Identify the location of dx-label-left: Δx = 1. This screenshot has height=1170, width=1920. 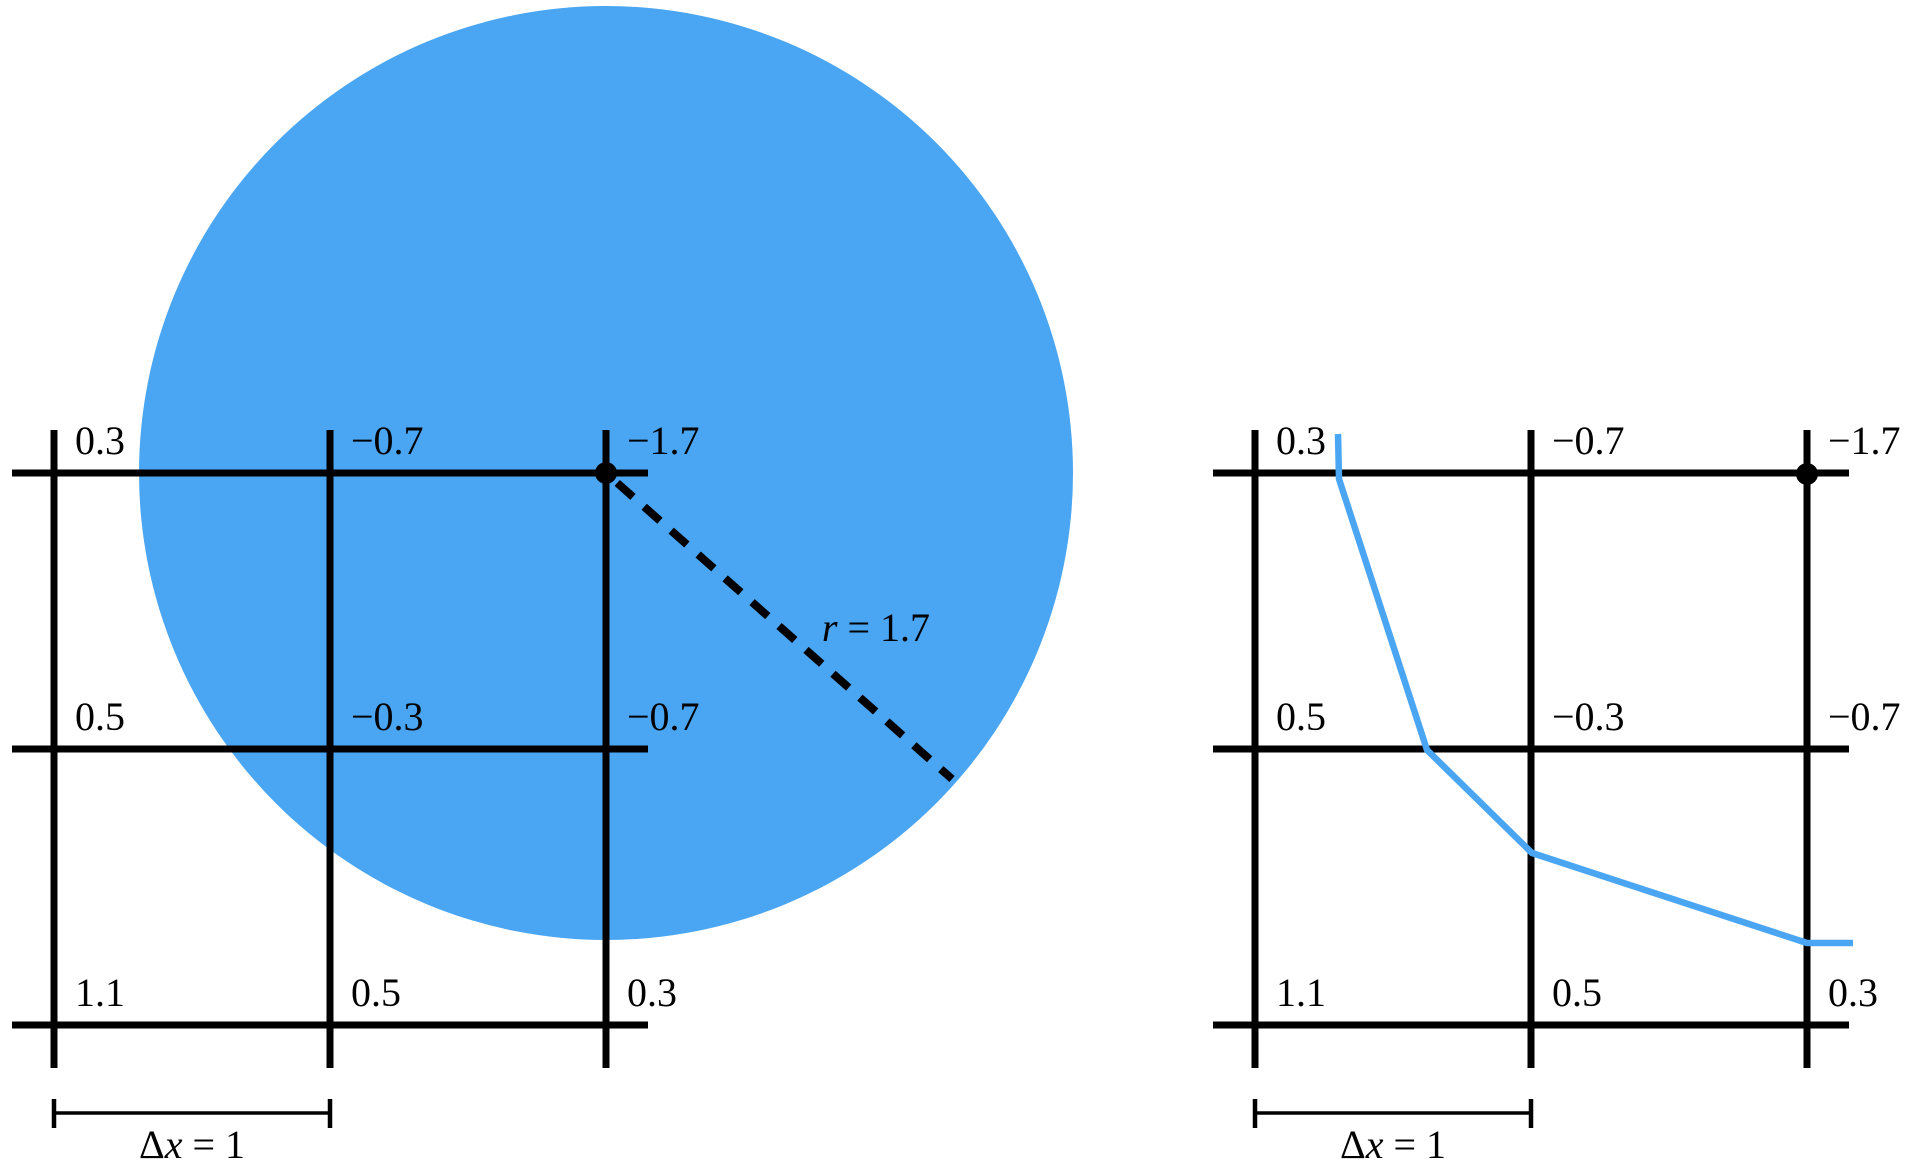
(192, 1144).